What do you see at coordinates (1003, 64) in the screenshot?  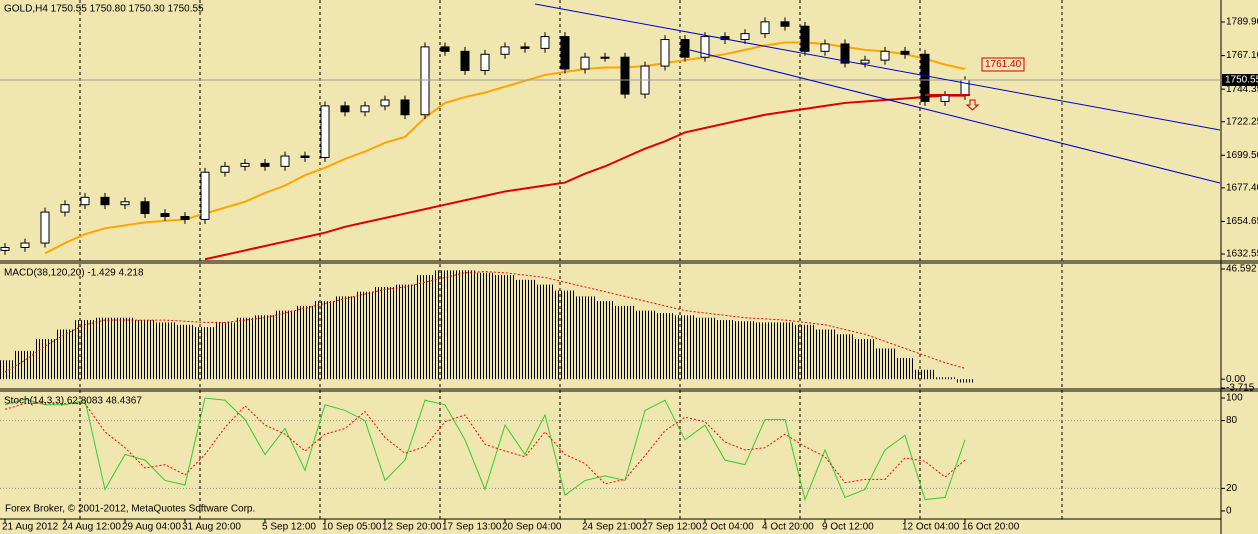 I see `price-marker-label: 1761.40` at bounding box center [1003, 64].